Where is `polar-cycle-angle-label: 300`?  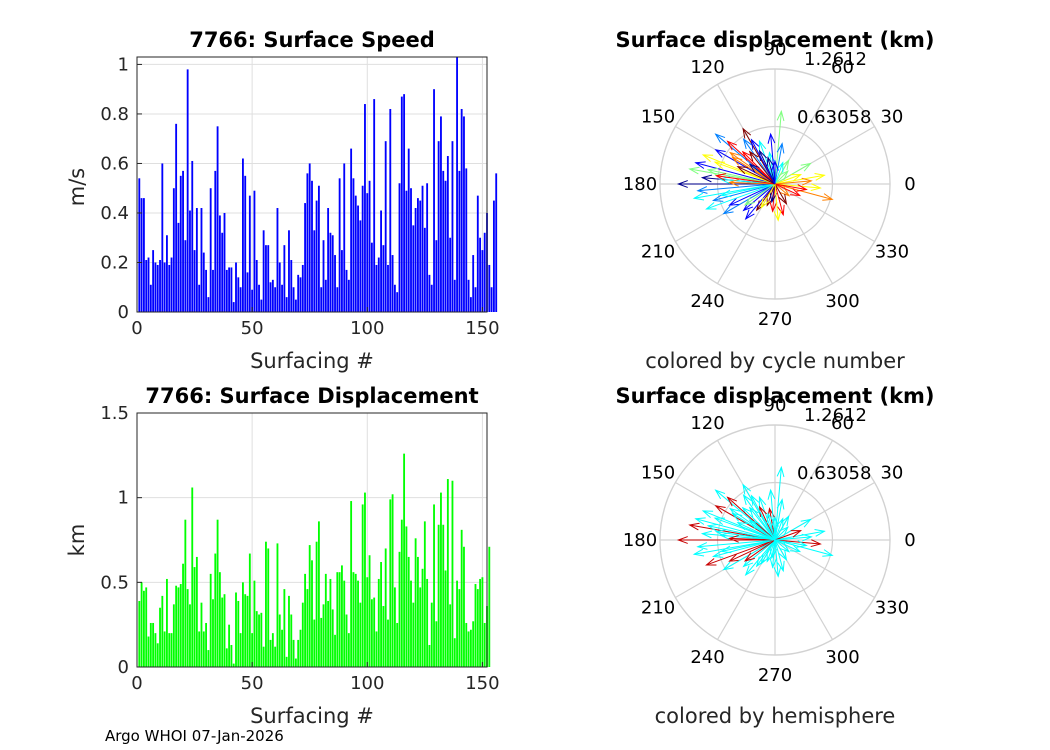
polar-cycle-angle-label: 300 is located at coordinates (842, 301).